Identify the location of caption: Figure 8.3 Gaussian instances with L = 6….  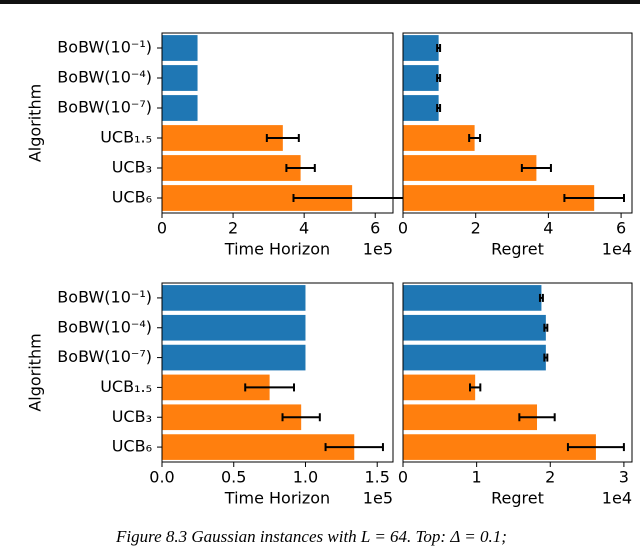
(311, 536).